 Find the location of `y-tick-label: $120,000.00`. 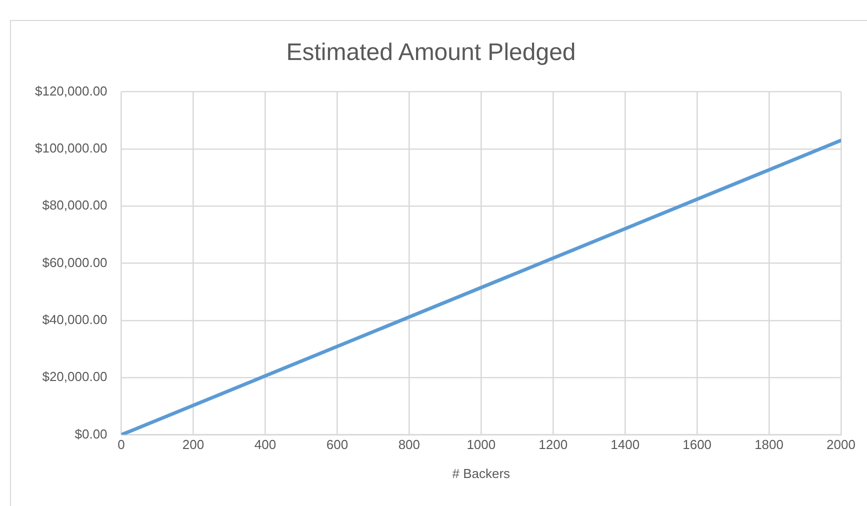

y-tick-label: $120,000.00 is located at coordinates (71, 90).